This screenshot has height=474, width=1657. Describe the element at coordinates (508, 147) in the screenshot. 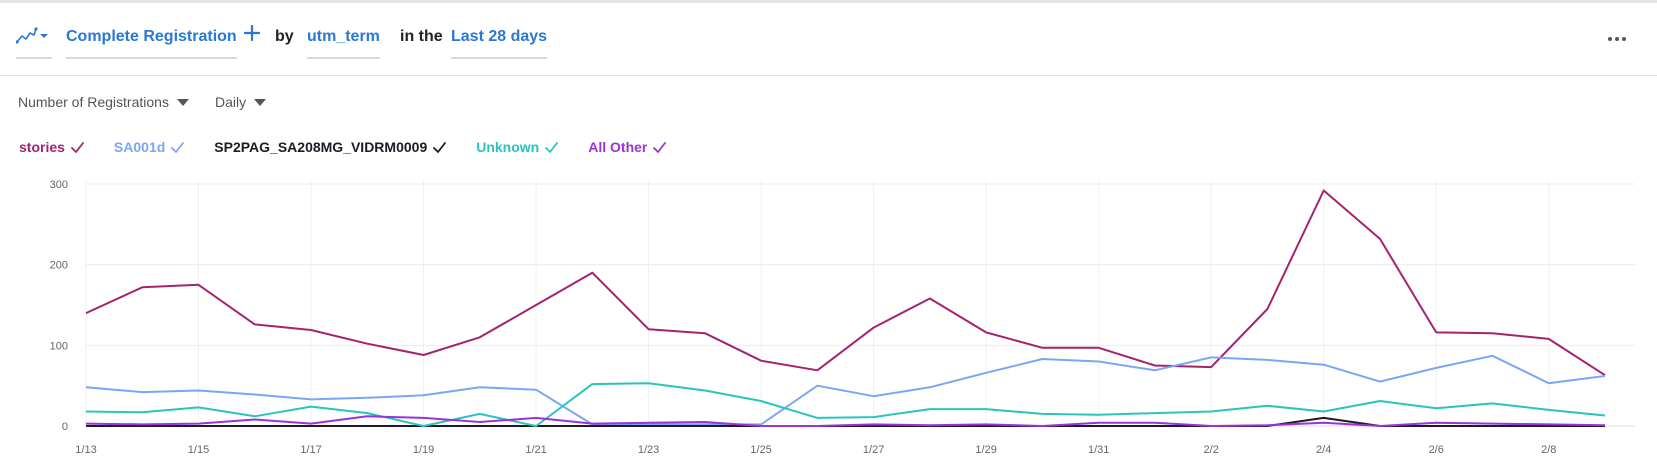

I see `legend-label: Unknown` at that location.